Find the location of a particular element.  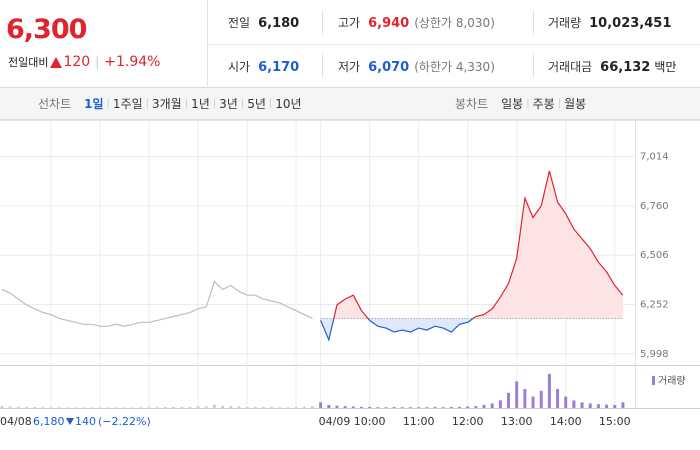

period-tab: 5년 is located at coordinates (256, 103).